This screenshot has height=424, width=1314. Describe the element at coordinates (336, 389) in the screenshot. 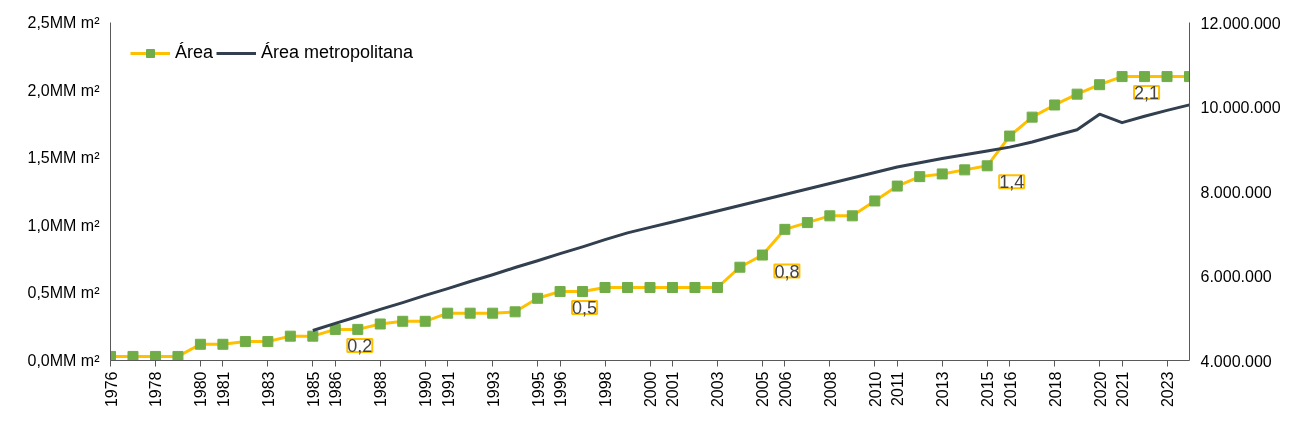

I see `x-tick-label: 1986` at that location.